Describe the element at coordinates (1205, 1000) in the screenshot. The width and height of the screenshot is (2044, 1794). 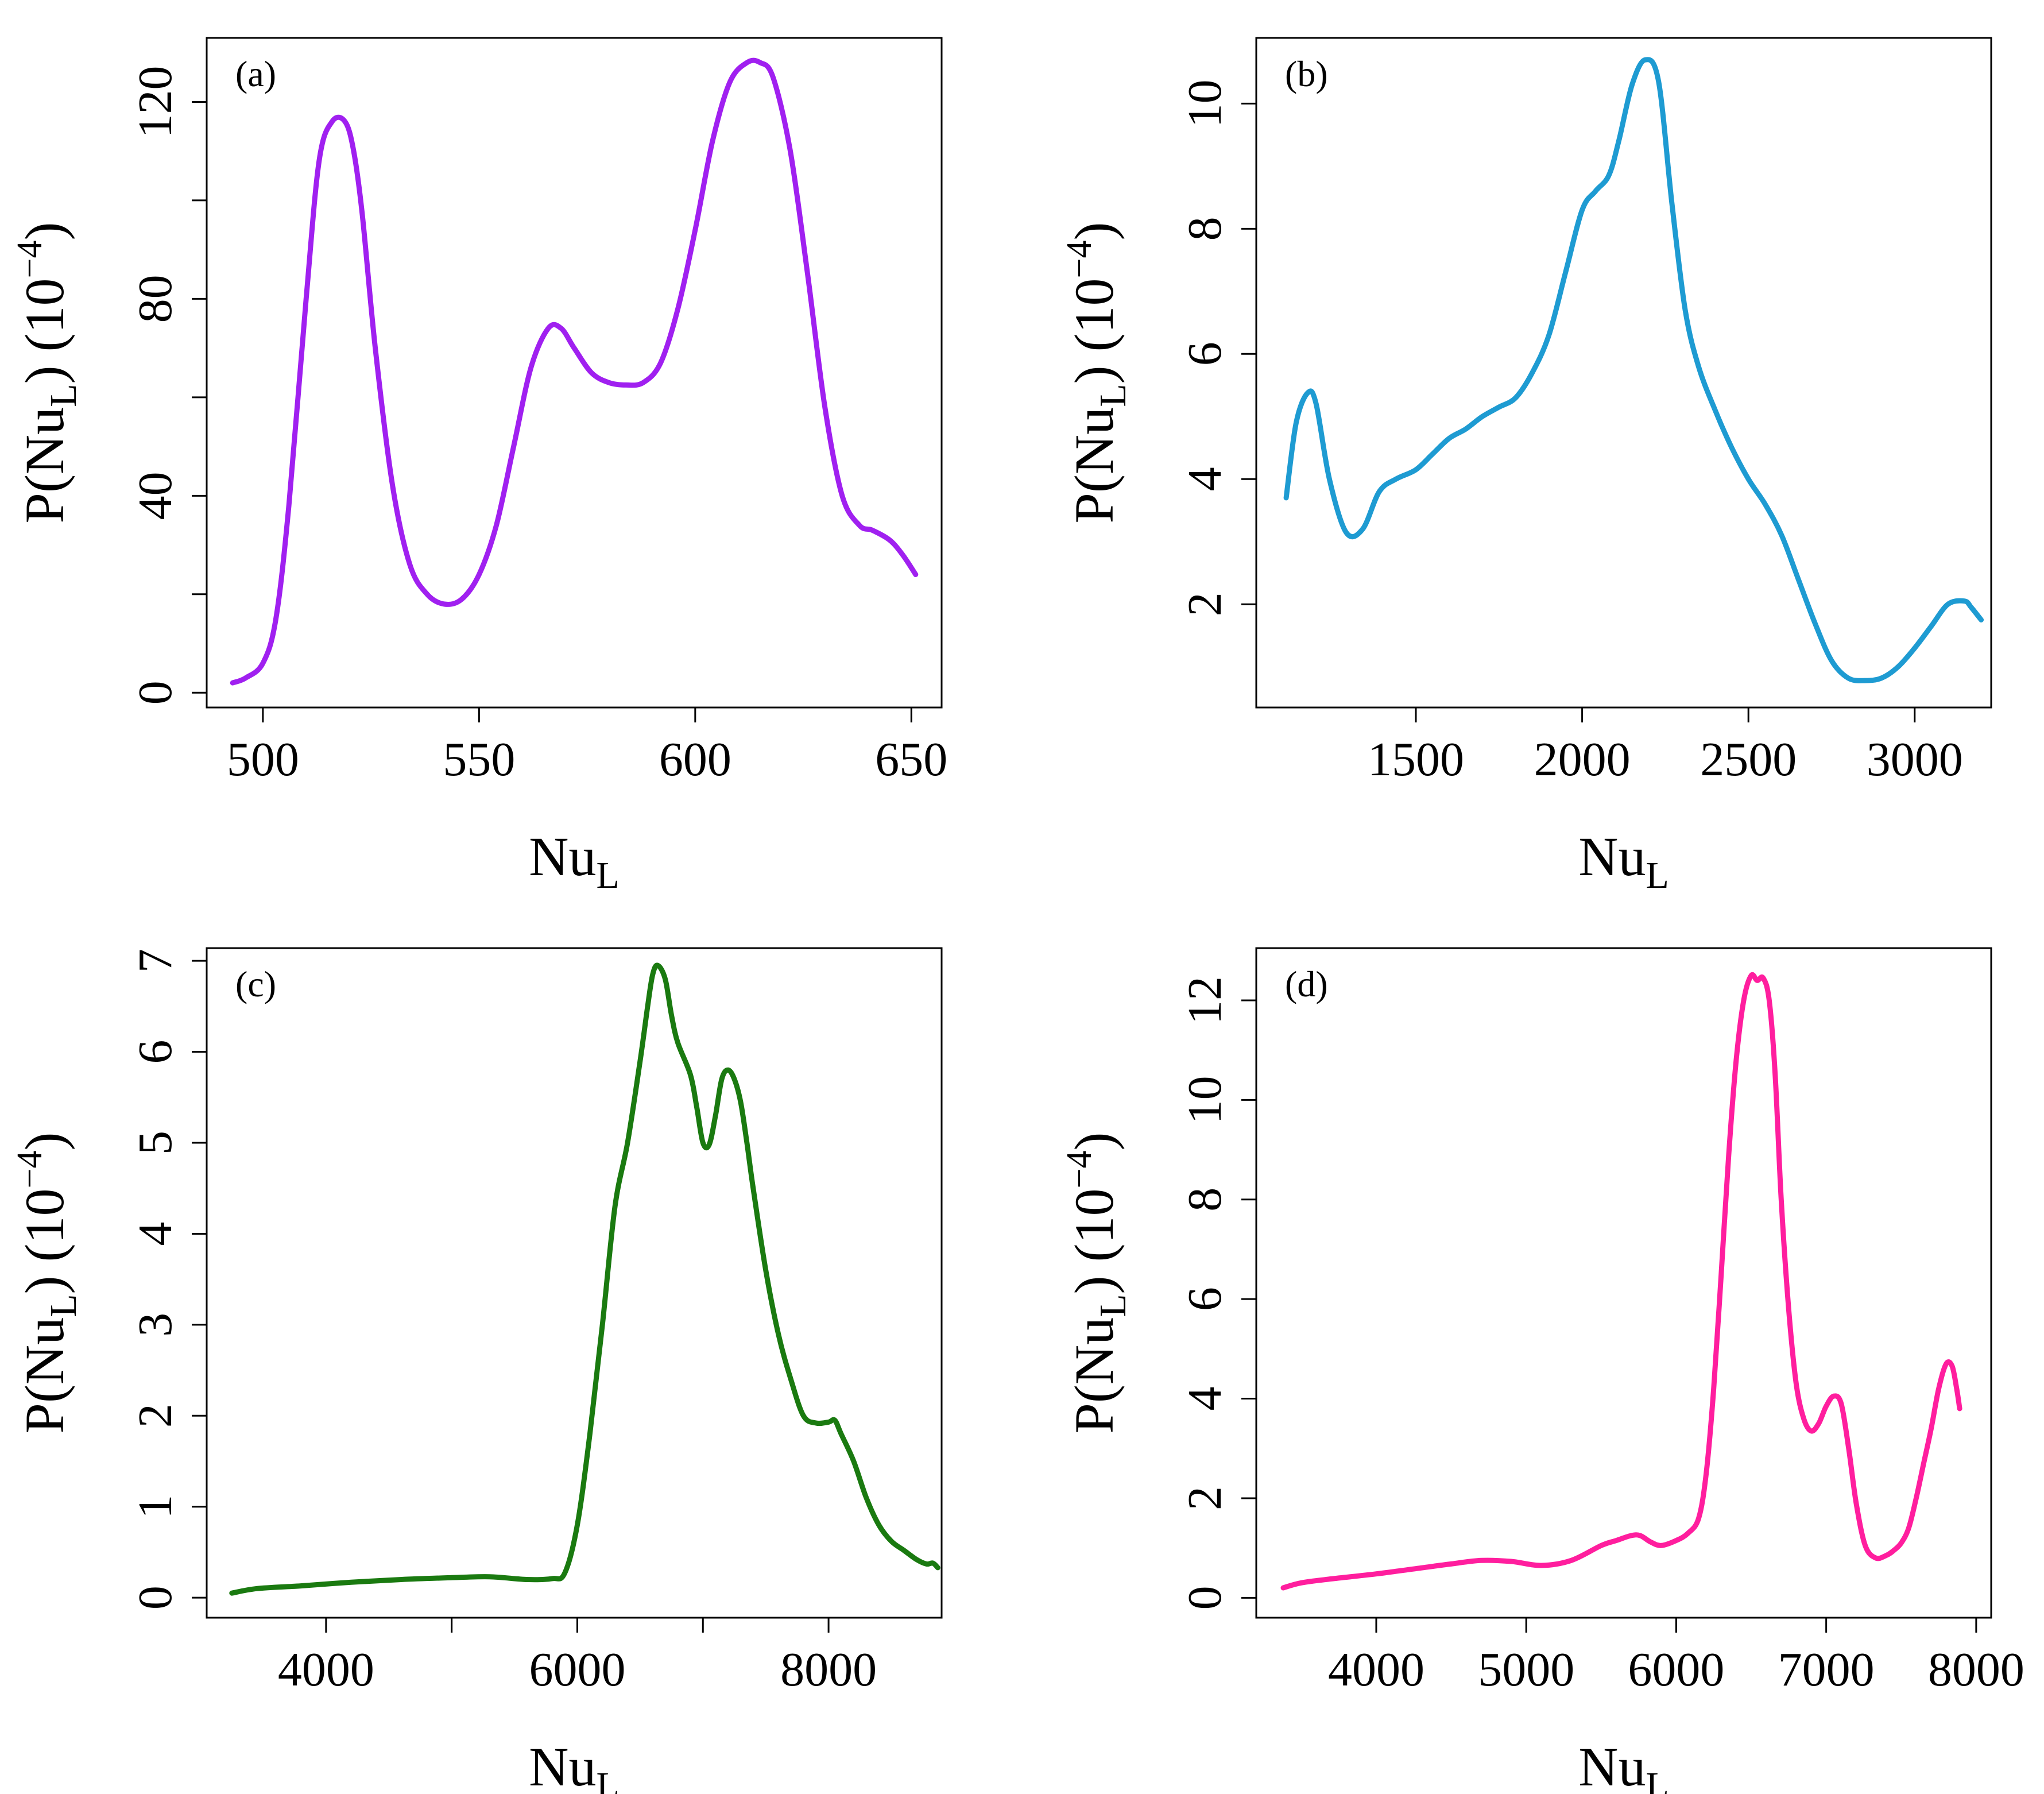
I see `y-tick-label: 12` at that location.